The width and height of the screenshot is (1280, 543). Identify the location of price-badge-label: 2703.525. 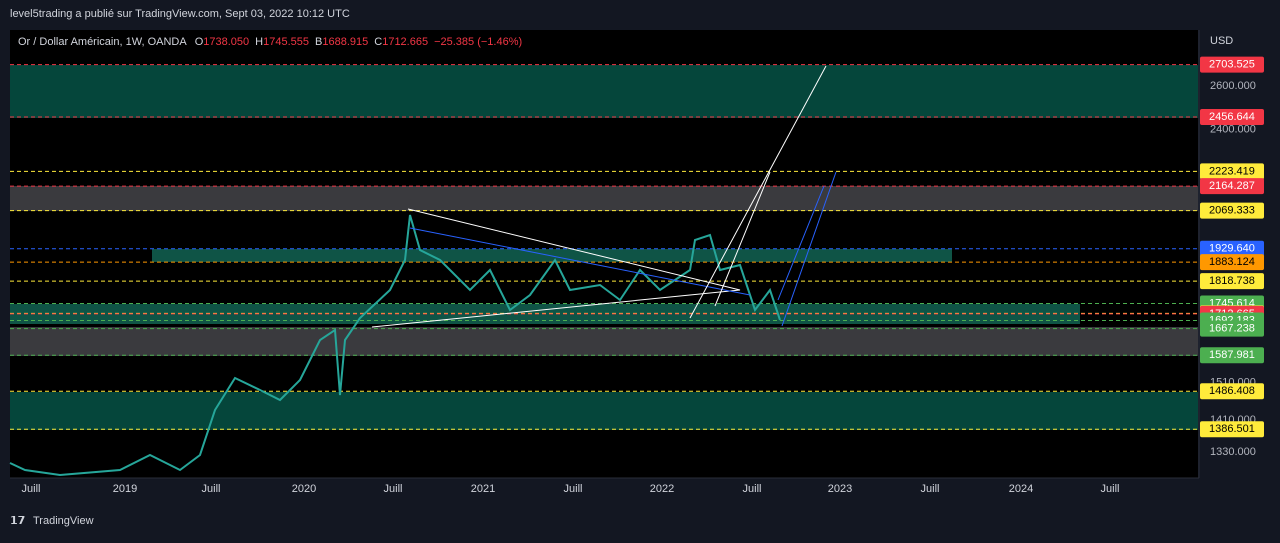
(1232, 65).